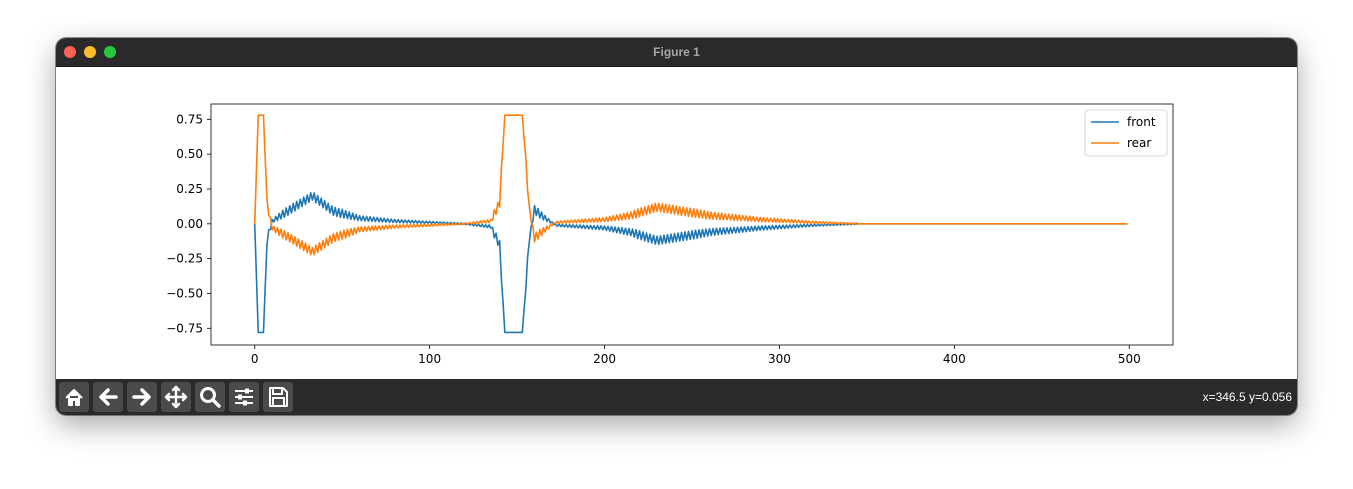 This screenshot has width=1353, height=489. What do you see at coordinates (954, 359) in the screenshot?
I see `x-tick-label: 400` at bounding box center [954, 359].